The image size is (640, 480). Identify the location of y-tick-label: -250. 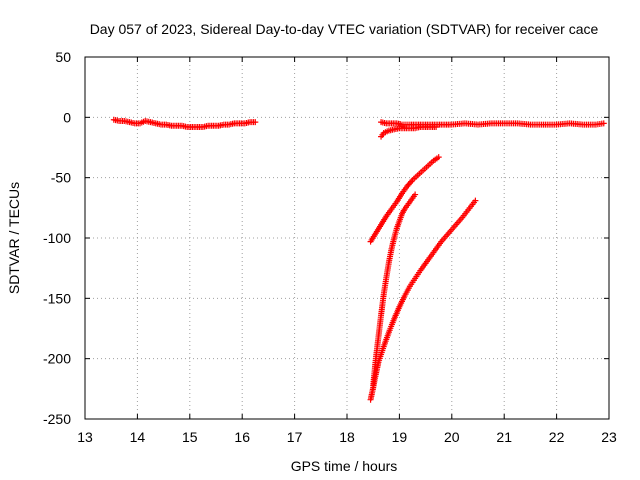
(57, 419).